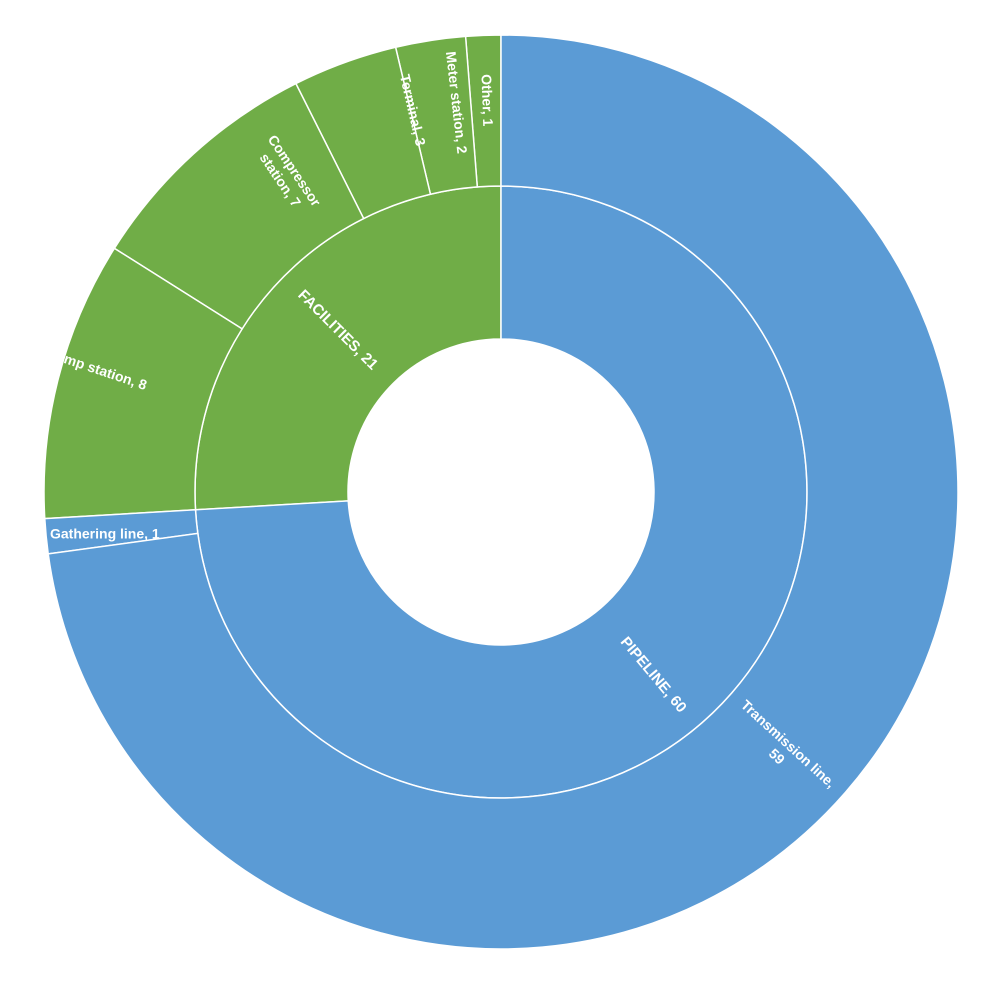 The width and height of the screenshot is (1000, 984). What do you see at coordinates (488, 100) in the screenshot?
I see `label-other: Other, 1` at bounding box center [488, 100].